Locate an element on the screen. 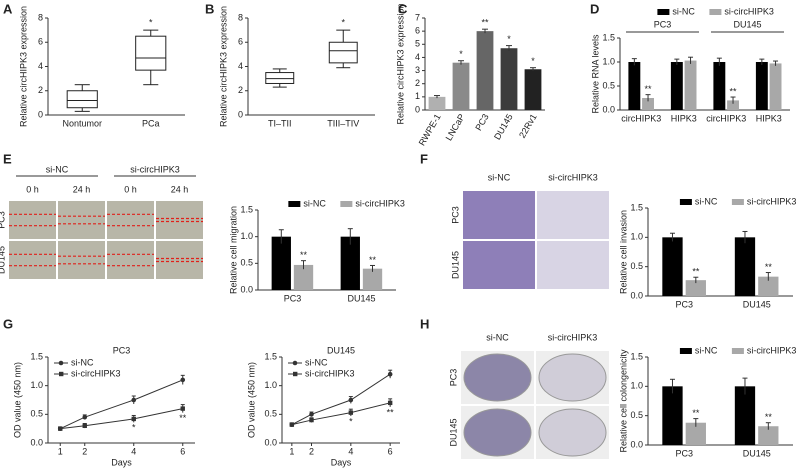  x-tick-label: 1 is located at coordinates (291, 451).